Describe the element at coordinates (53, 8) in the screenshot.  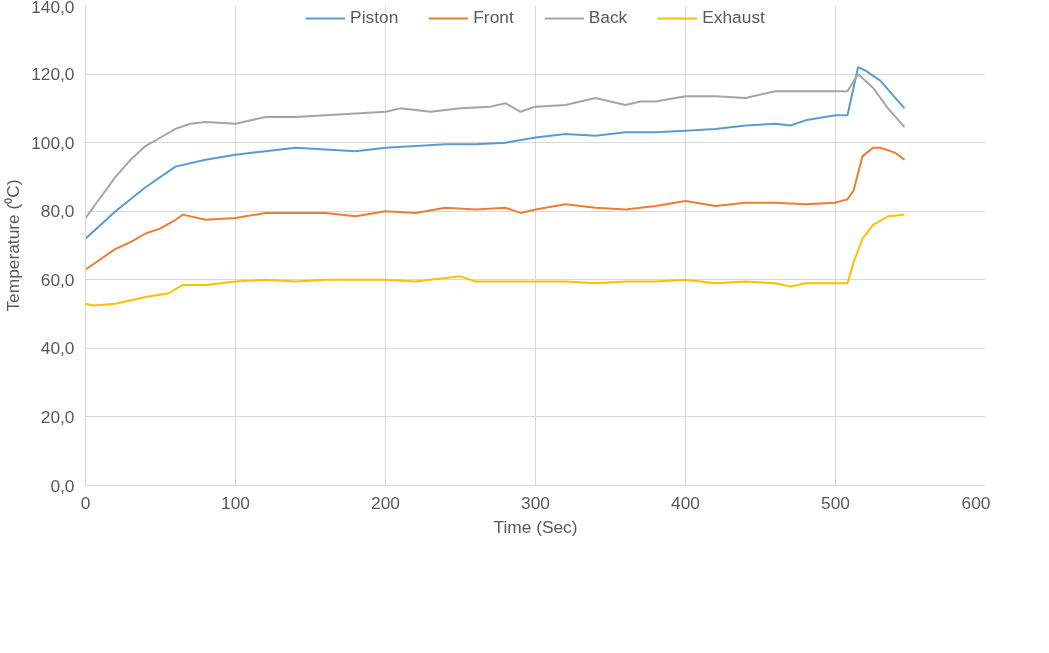
I see `y-tick-label: 140,0` at that location.